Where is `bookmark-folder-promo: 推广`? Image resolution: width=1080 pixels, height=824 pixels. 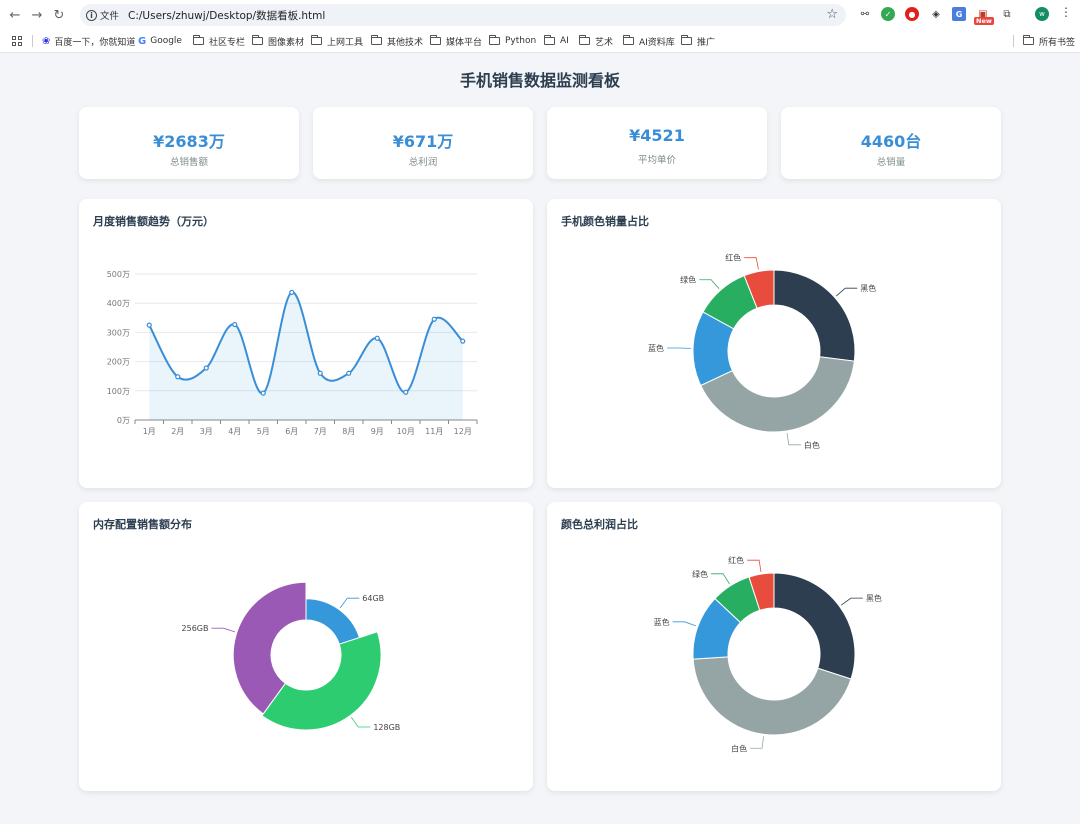
bookmark-folder-promo: 推广 is located at coordinates (698, 41).